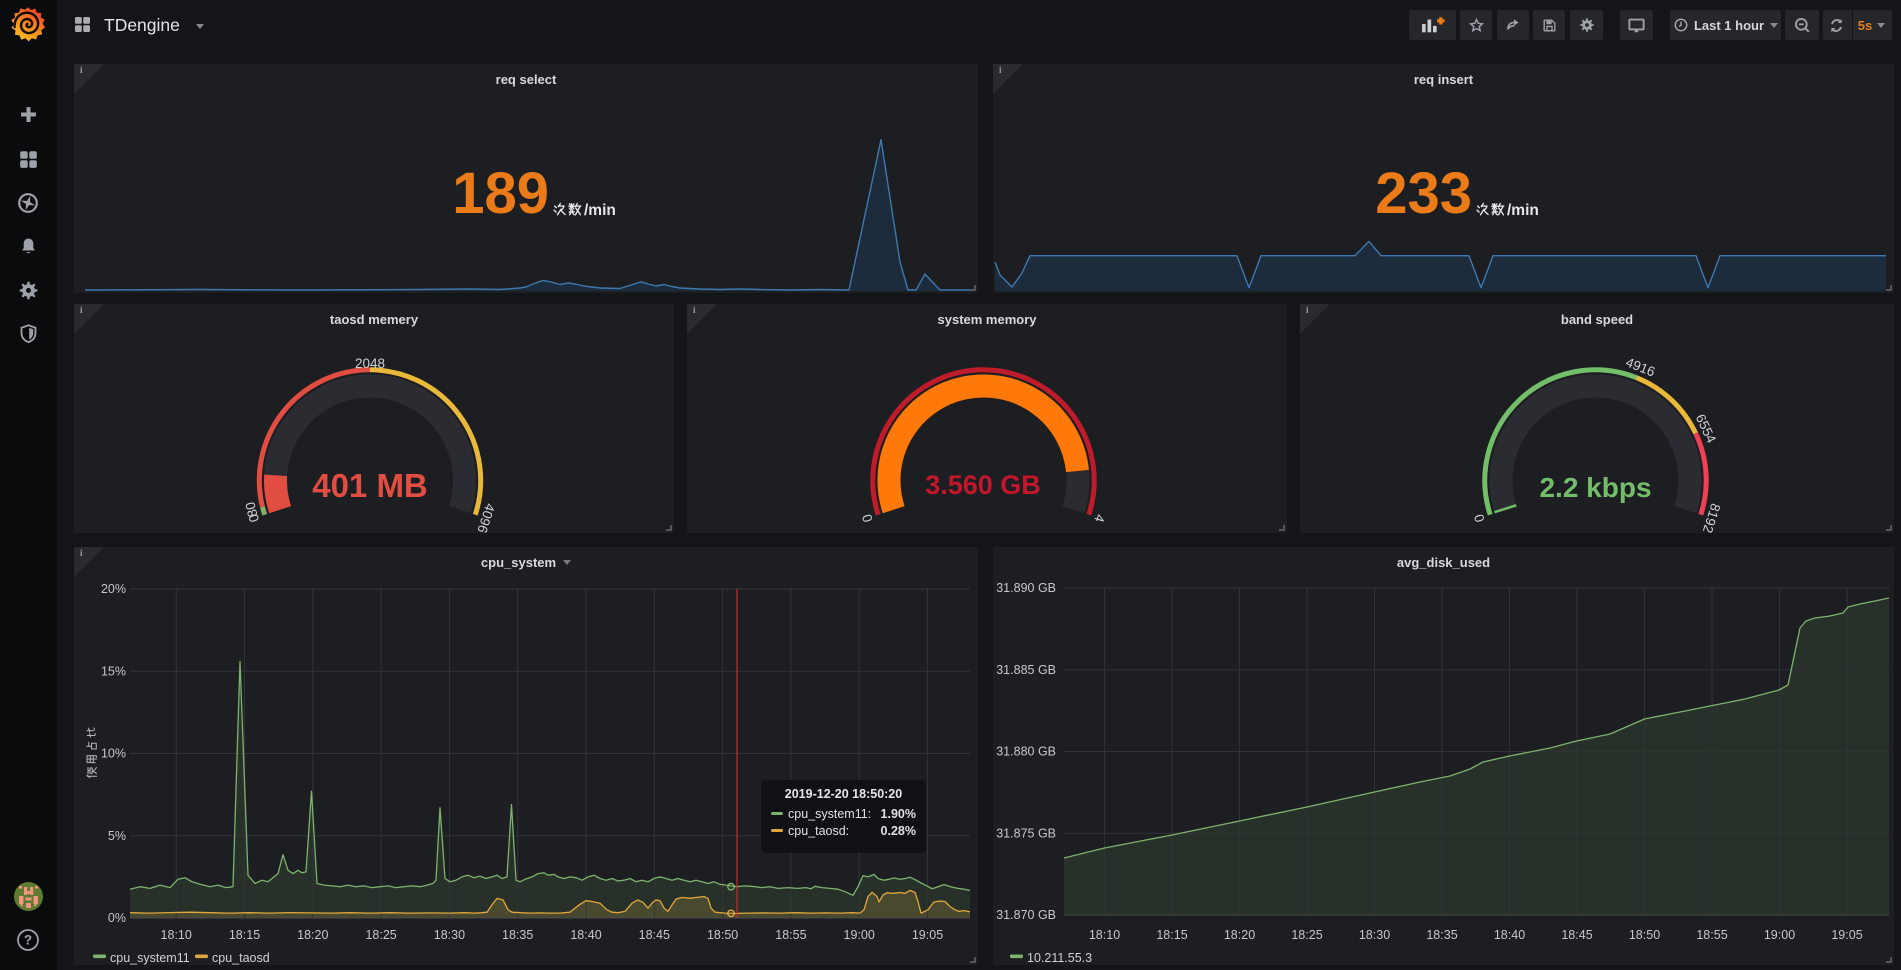  What do you see at coordinates (1026, 833) in the screenshot?
I see `svg-text: 31.875 GB` at bounding box center [1026, 833].